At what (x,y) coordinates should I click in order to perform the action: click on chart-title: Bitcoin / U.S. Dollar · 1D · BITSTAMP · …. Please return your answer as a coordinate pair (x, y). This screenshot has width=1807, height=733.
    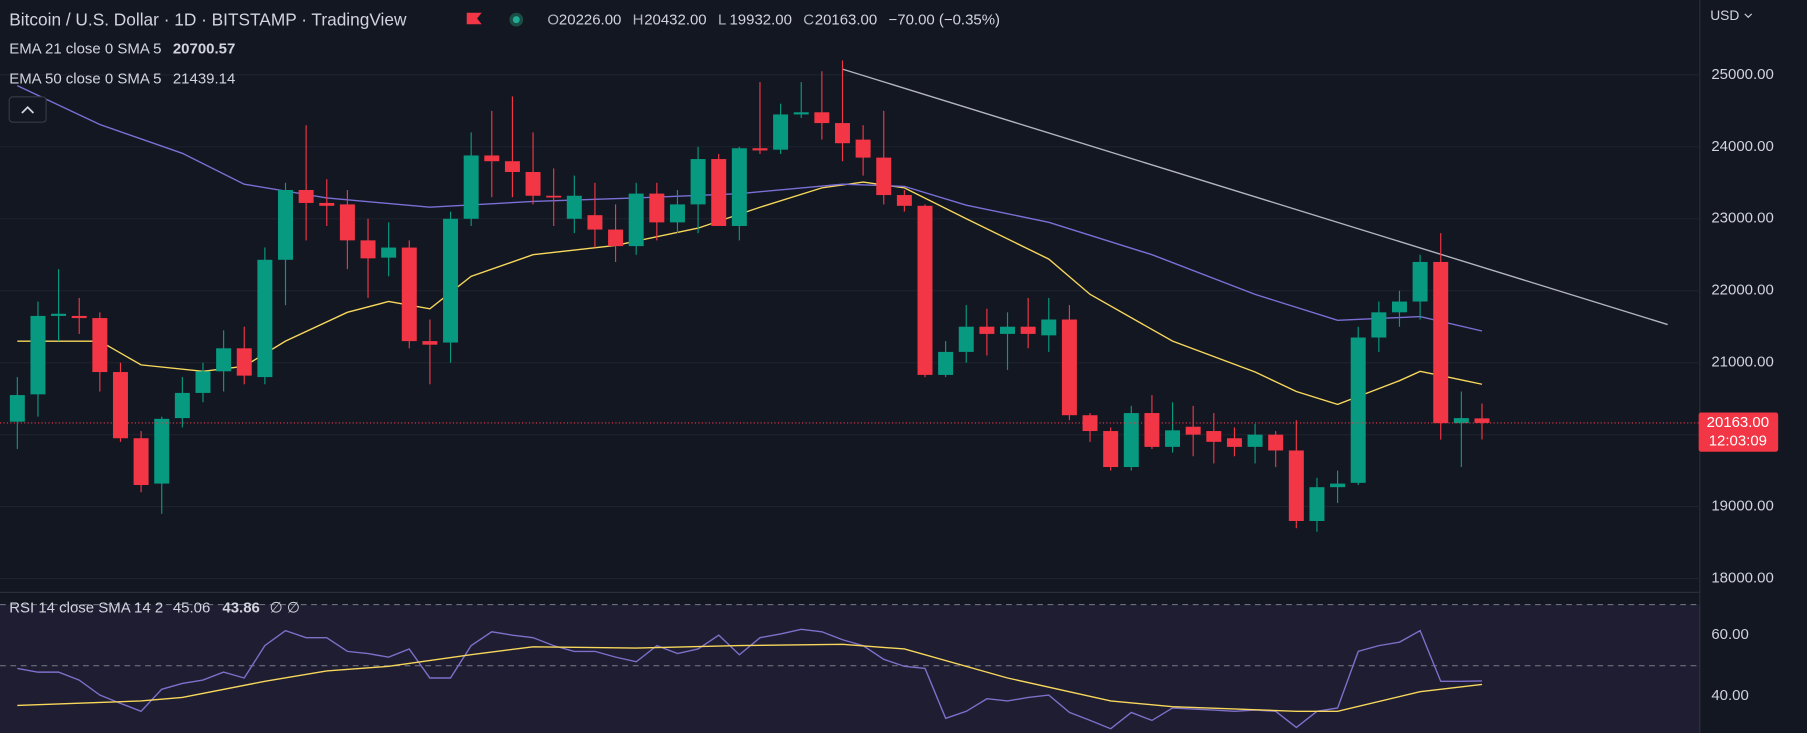
    Looking at the image, I should click on (208, 19).